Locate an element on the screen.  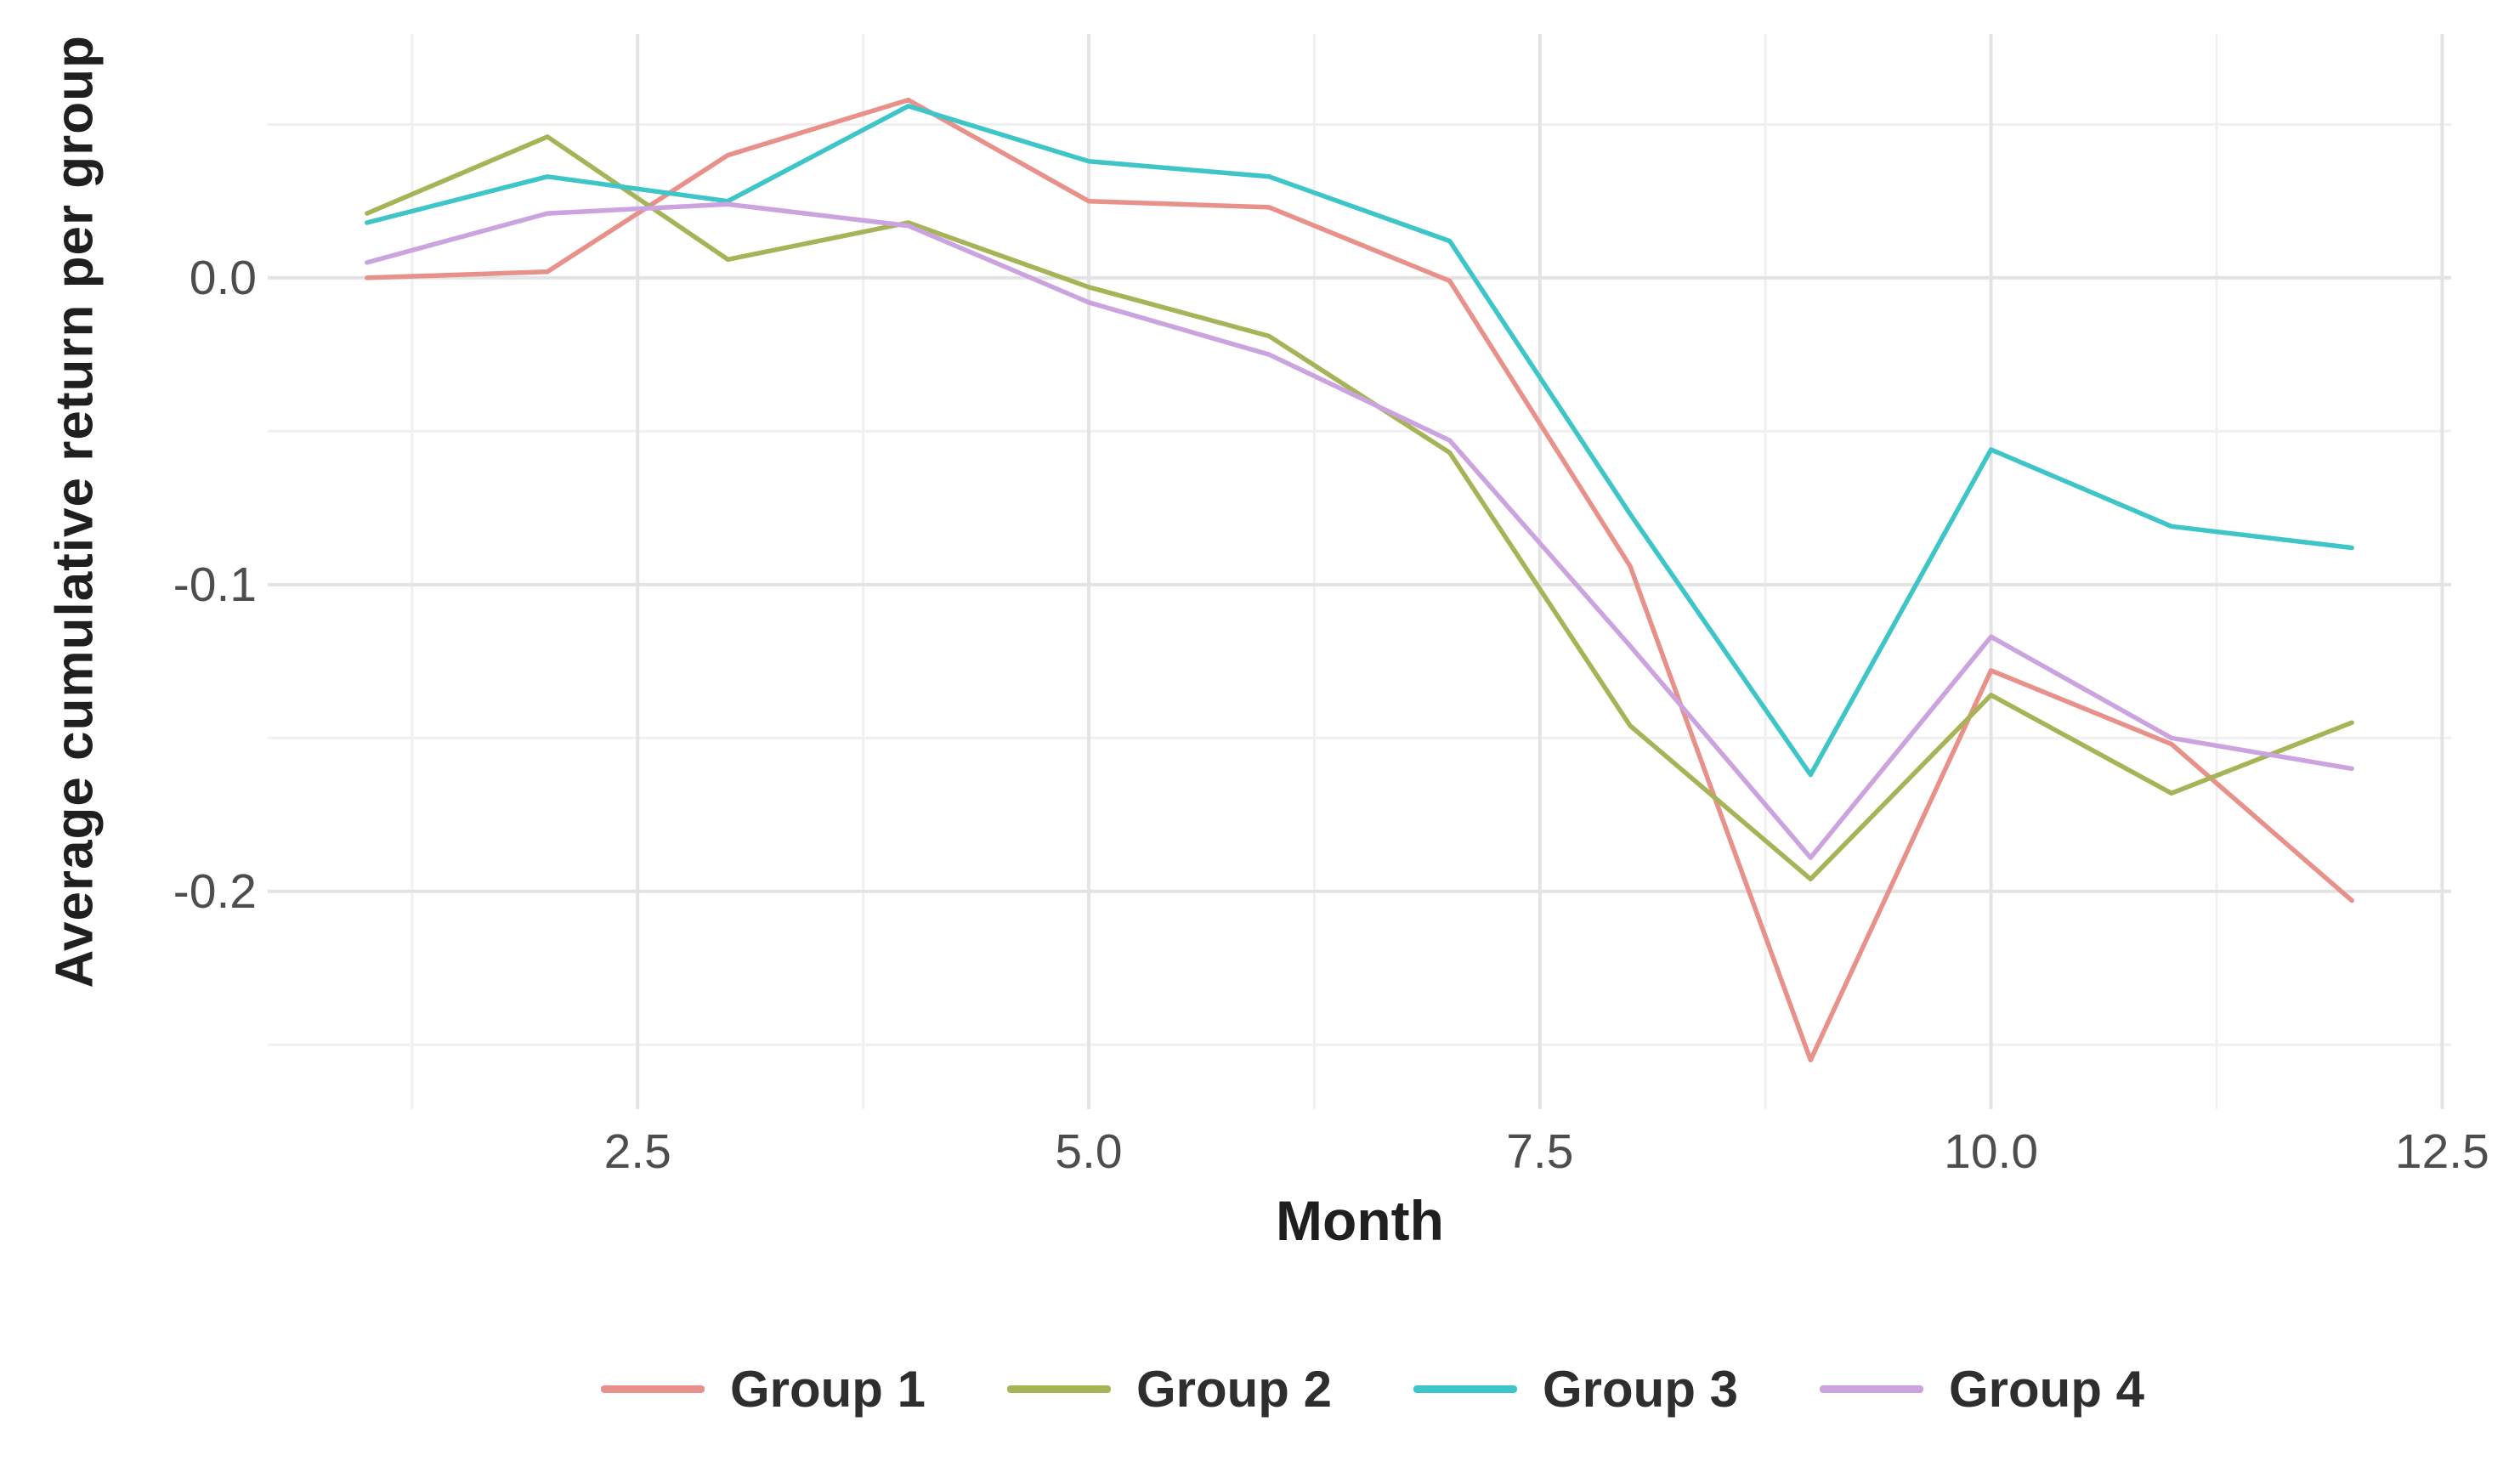
legend-item-group-4: Group 4 is located at coordinates (1982, 1389).